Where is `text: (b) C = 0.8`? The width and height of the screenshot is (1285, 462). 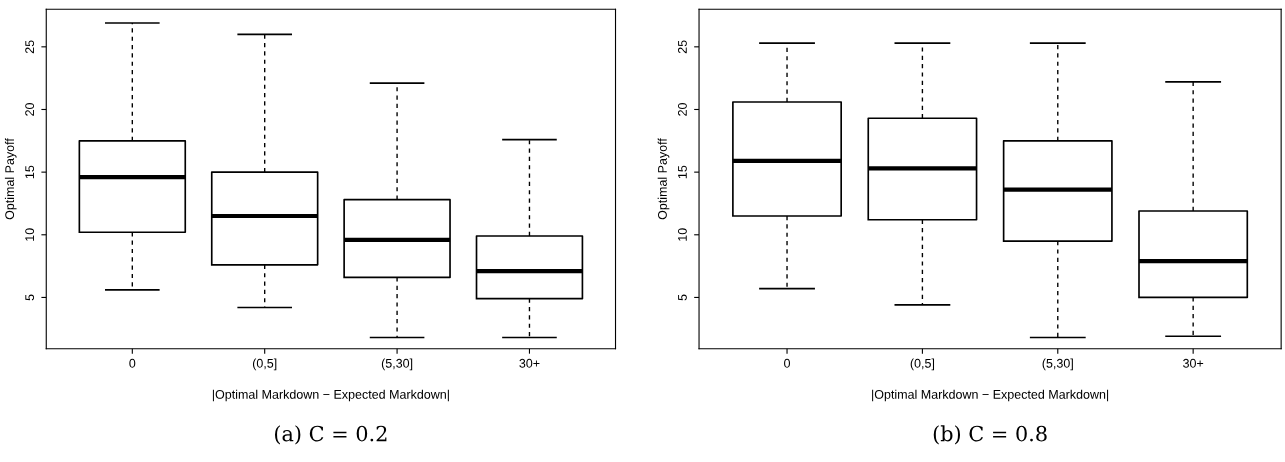
text: (b) C = 0.8 is located at coordinates (990, 435).